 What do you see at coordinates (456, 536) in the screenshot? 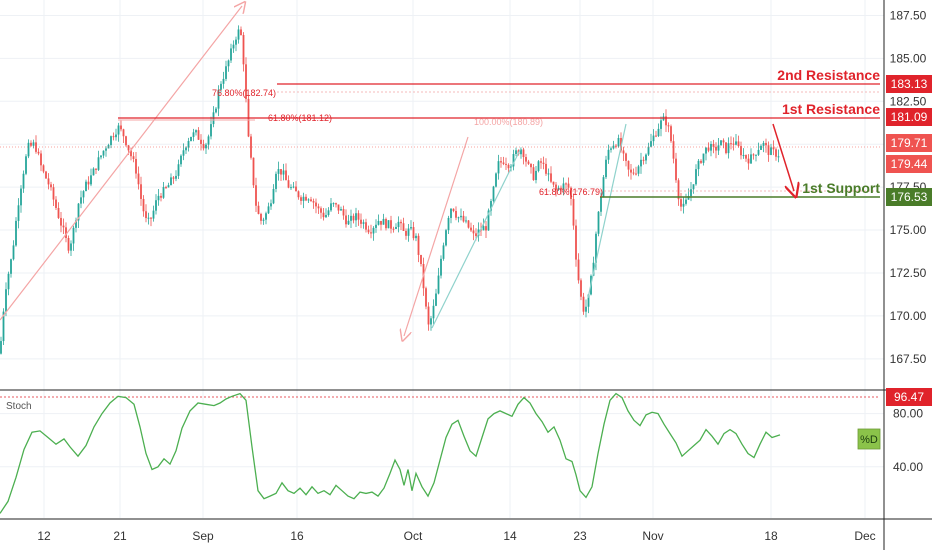
I see `time-axis-ticks: 12 21 Sep 16 Oct 14 23 Nov 18 Dec` at bounding box center [456, 536].